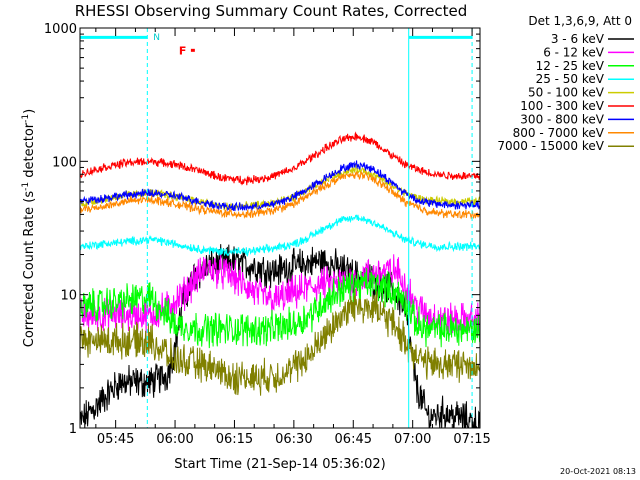 This screenshot has height=480, width=640. Describe the element at coordinates (293, 439) in the screenshot. I see `x-tick-label: 06:30` at that location.